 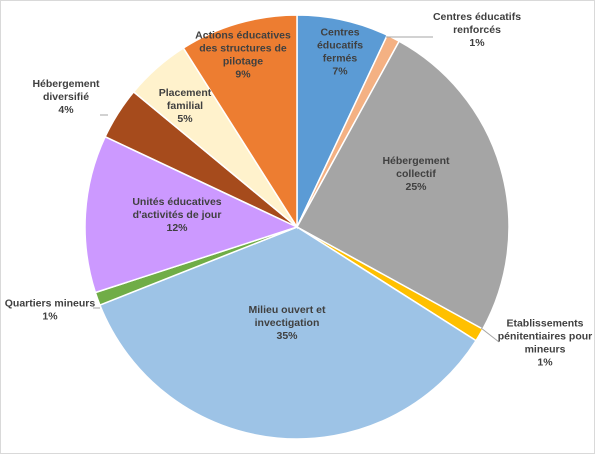 What do you see at coordinates (50, 310) in the screenshot?
I see `slice-label-5: Quartiers mineurs 1%` at bounding box center [50, 310].